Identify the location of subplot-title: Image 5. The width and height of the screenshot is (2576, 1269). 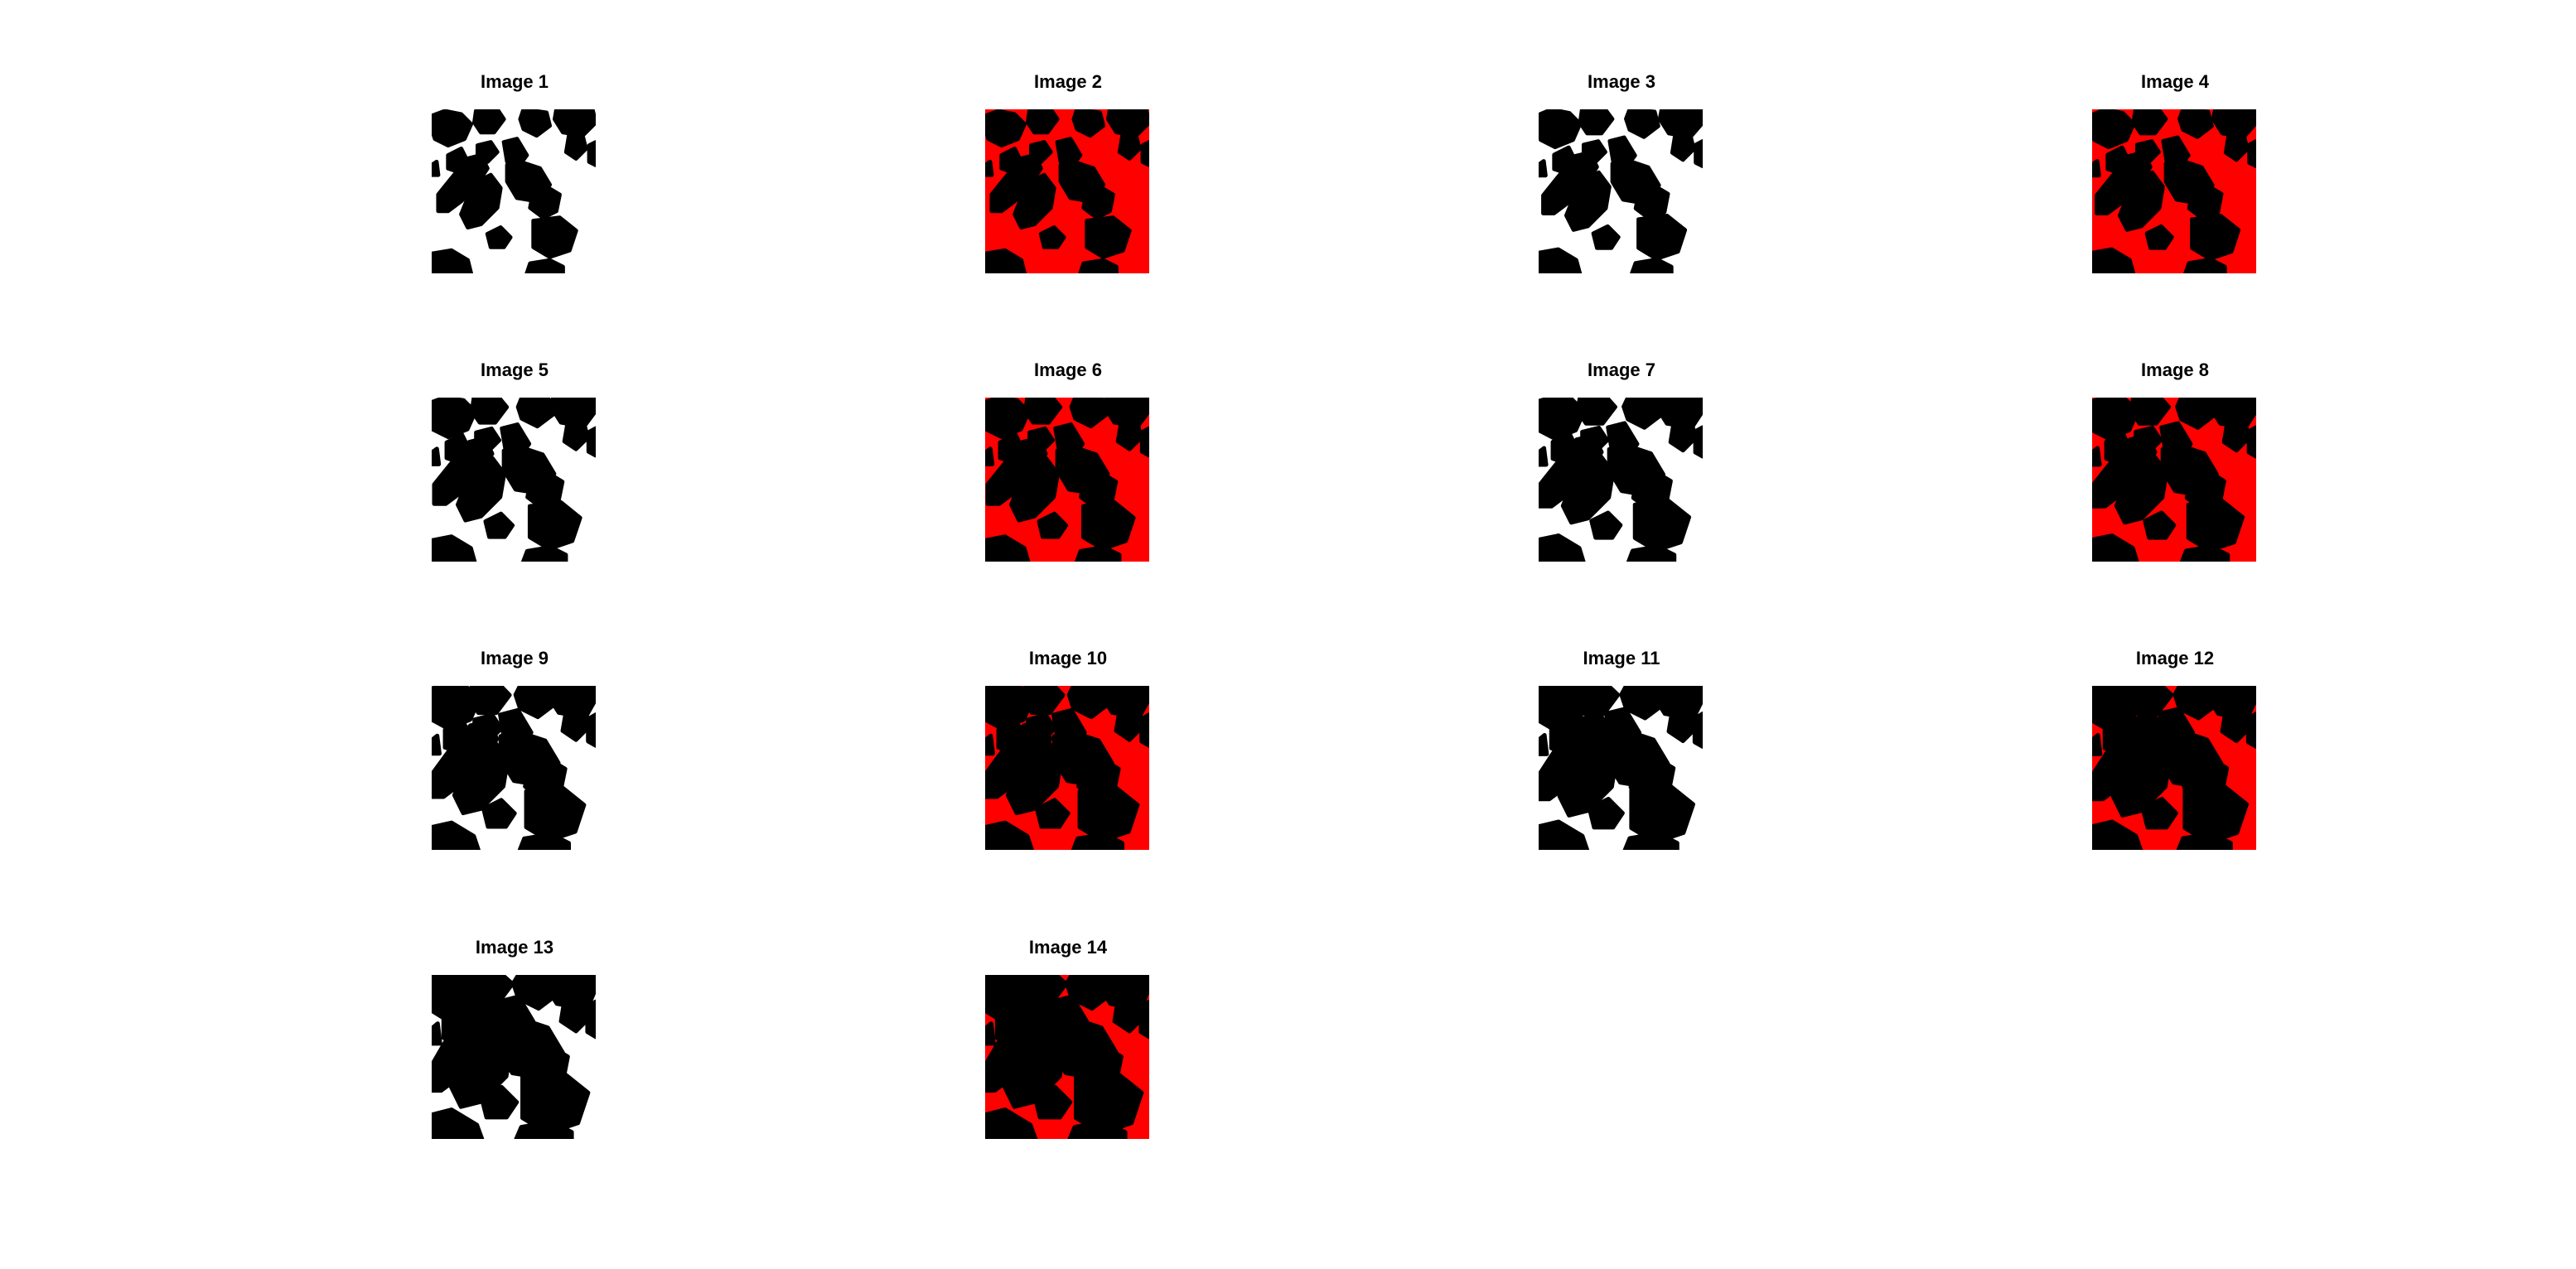
(515, 369).